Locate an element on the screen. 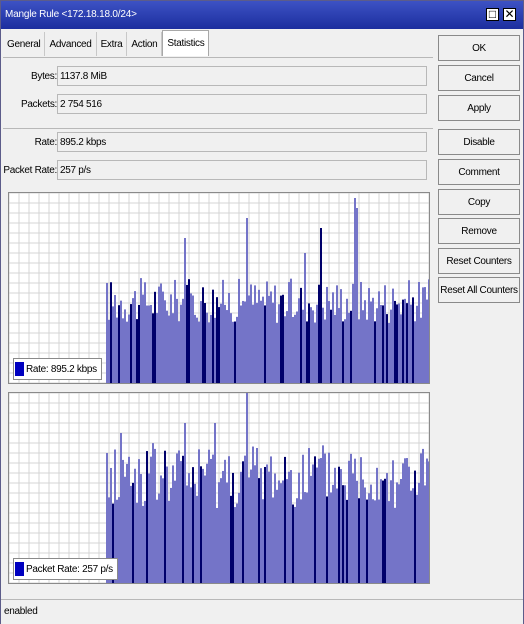 The height and width of the screenshot is (624, 524). apply-button: Apply is located at coordinates (479, 108).